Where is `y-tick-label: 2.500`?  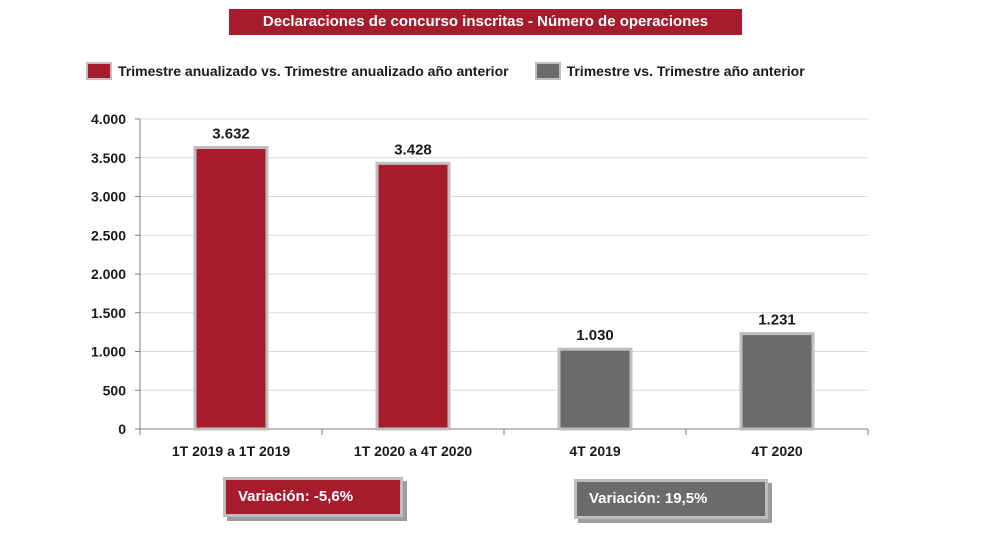
y-tick-label: 2.500 is located at coordinates (108, 235).